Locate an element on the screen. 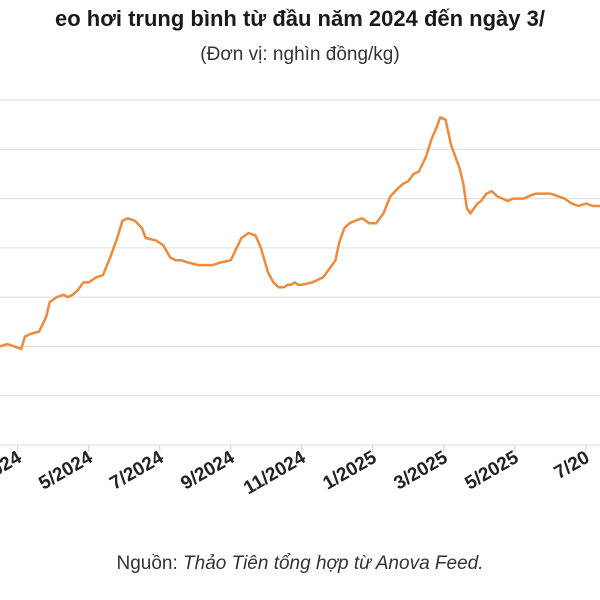 Image resolution: width=600 pixels, height=600 pixels. x-tick-label: 9/2024 is located at coordinates (207, 470).